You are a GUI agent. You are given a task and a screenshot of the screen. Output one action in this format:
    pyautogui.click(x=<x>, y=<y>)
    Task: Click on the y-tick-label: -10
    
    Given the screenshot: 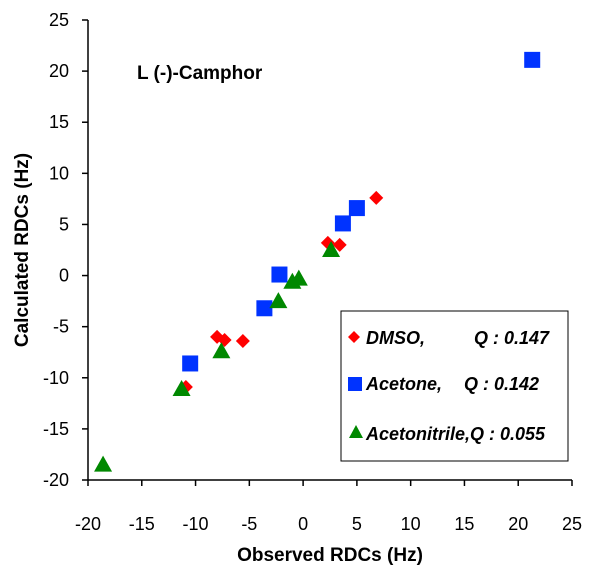 What is the action you would take?
    pyautogui.click(x=56, y=378)
    